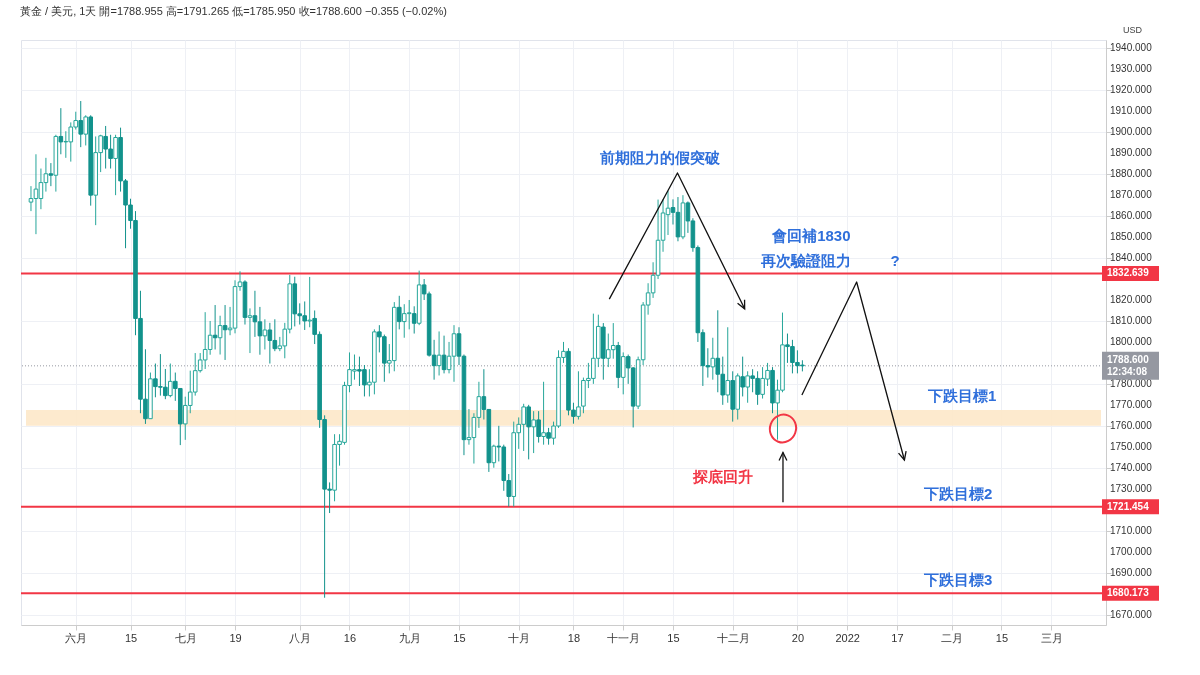 Image resolution: width=1200 pixels, height=675 pixels. I want to click on y-tick-label: 1900.000, so click(1131, 132).